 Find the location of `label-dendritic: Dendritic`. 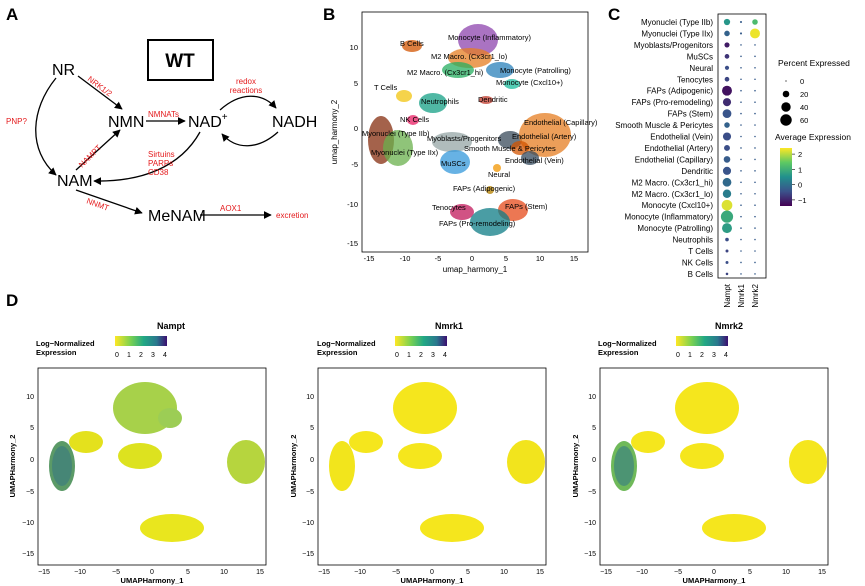

label-dendritic: Dendritic is located at coordinates (493, 99).